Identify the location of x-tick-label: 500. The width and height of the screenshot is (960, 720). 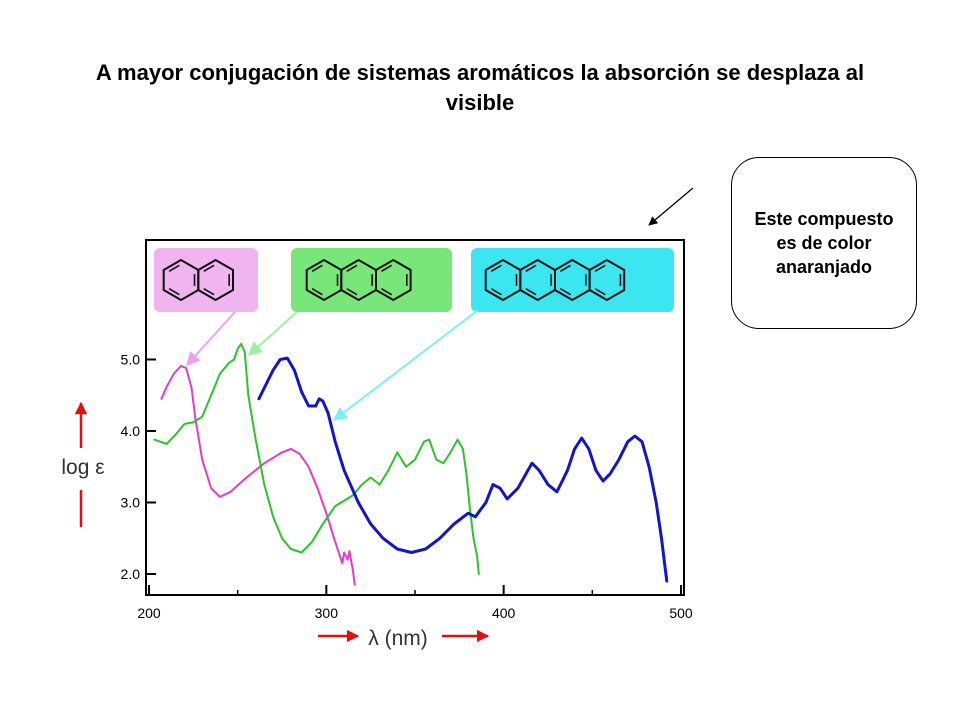
(681, 613).